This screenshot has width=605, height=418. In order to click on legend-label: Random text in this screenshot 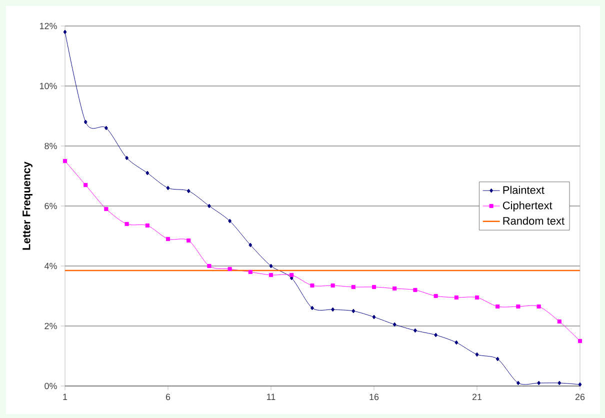, I will do `click(533, 220)`.